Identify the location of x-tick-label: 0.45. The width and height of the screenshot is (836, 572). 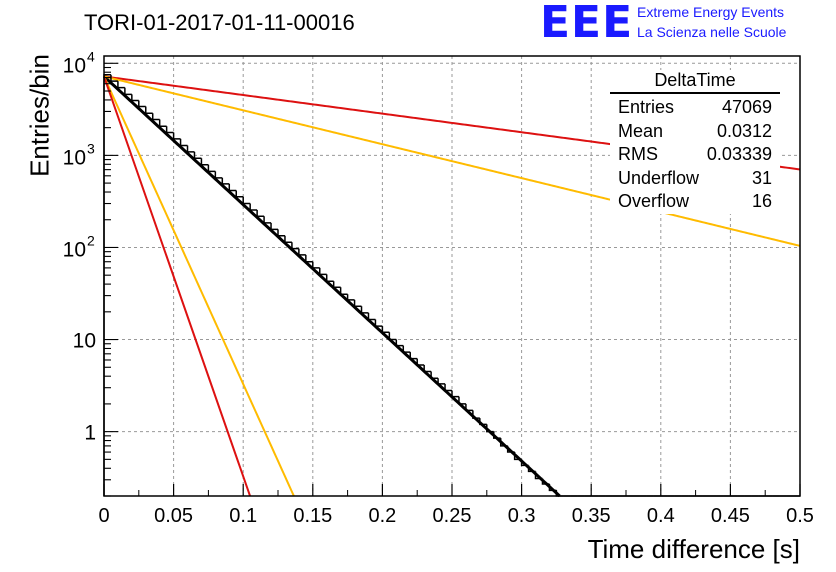
(730, 516).